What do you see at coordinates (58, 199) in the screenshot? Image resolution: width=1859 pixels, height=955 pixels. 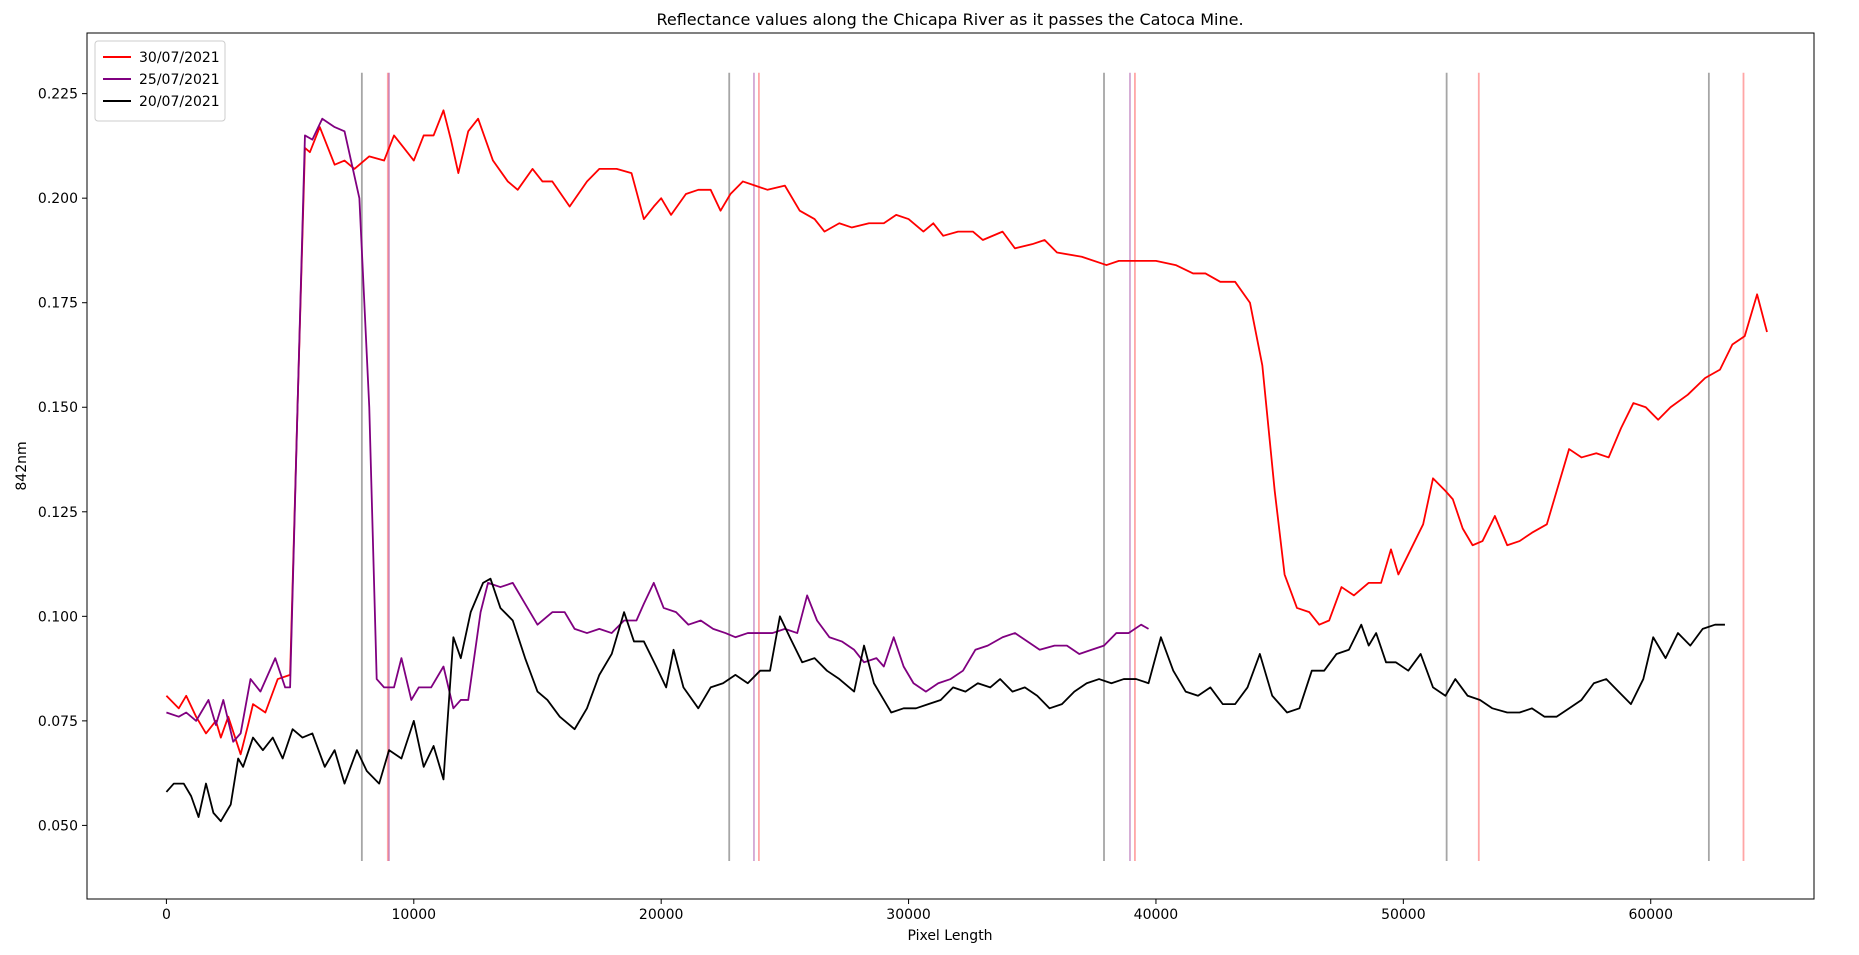 I see `y-tick-label: 0.200` at bounding box center [58, 199].